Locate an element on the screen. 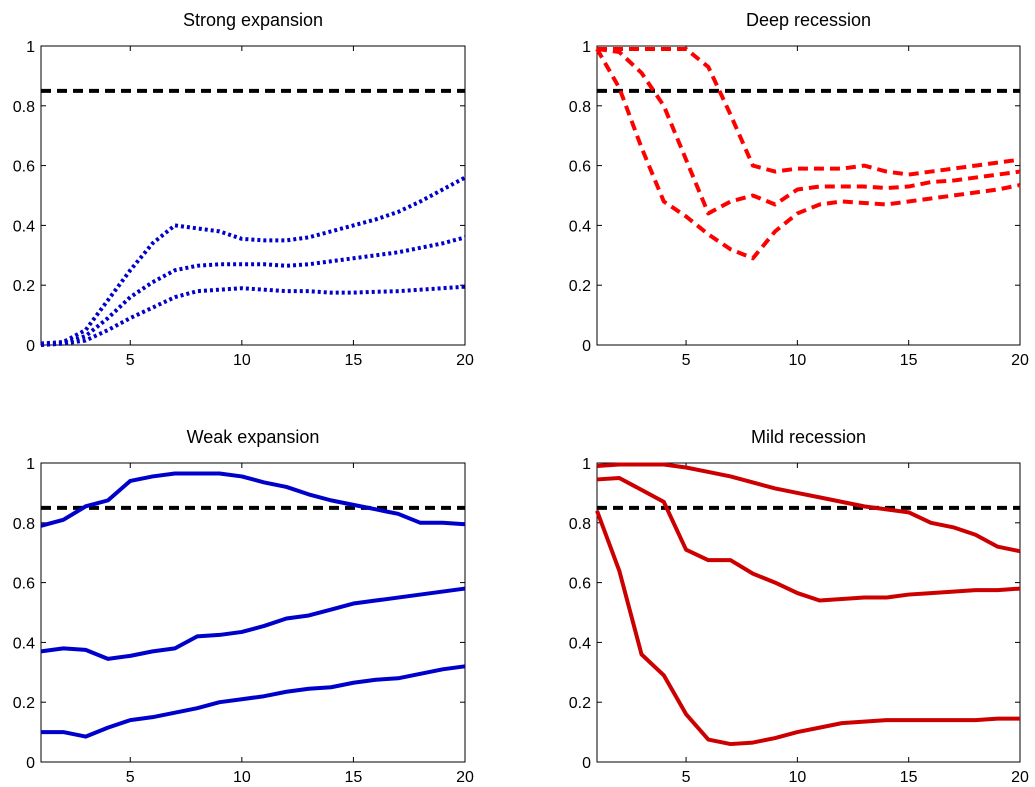 The height and width of the screenshot is (787, 1035). chart-title: Weak expansion is located at coordinates (253, 437).